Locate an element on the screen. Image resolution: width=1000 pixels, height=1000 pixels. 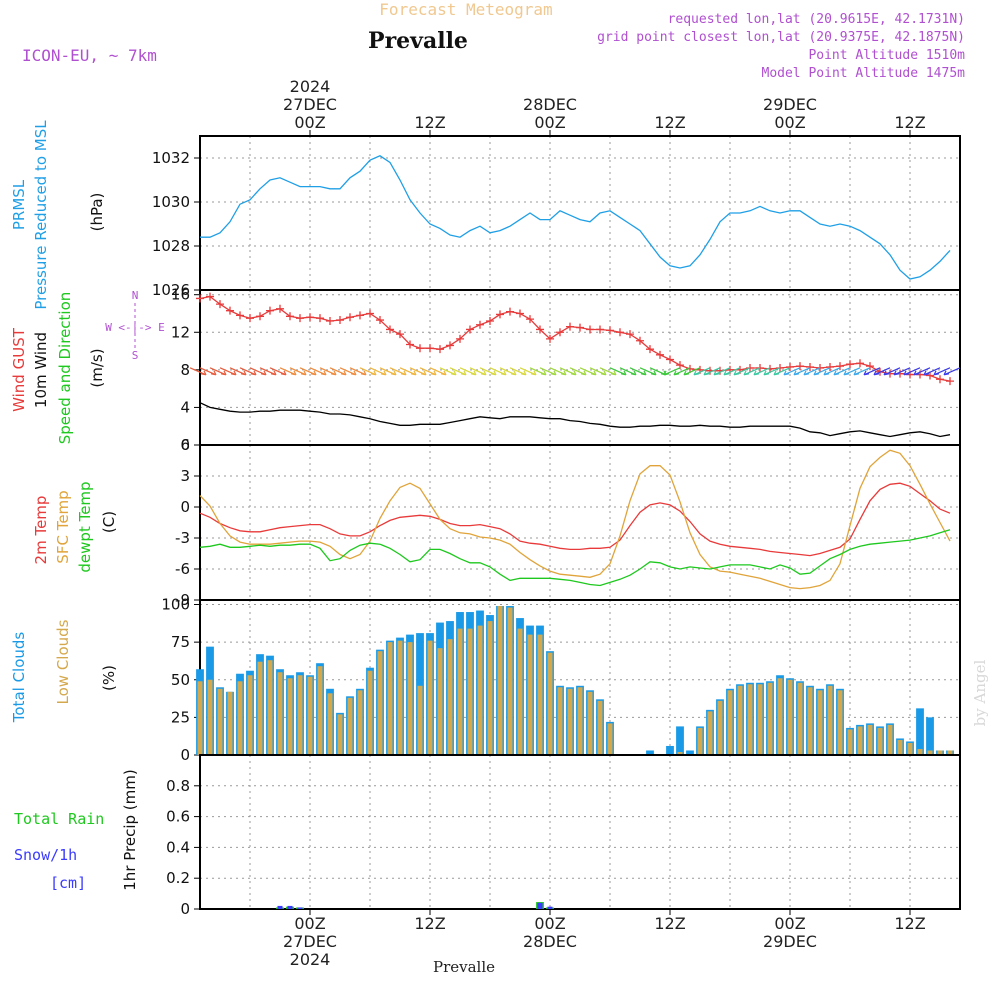
y-tick-label: 75 is located at coordinates (180, 642).